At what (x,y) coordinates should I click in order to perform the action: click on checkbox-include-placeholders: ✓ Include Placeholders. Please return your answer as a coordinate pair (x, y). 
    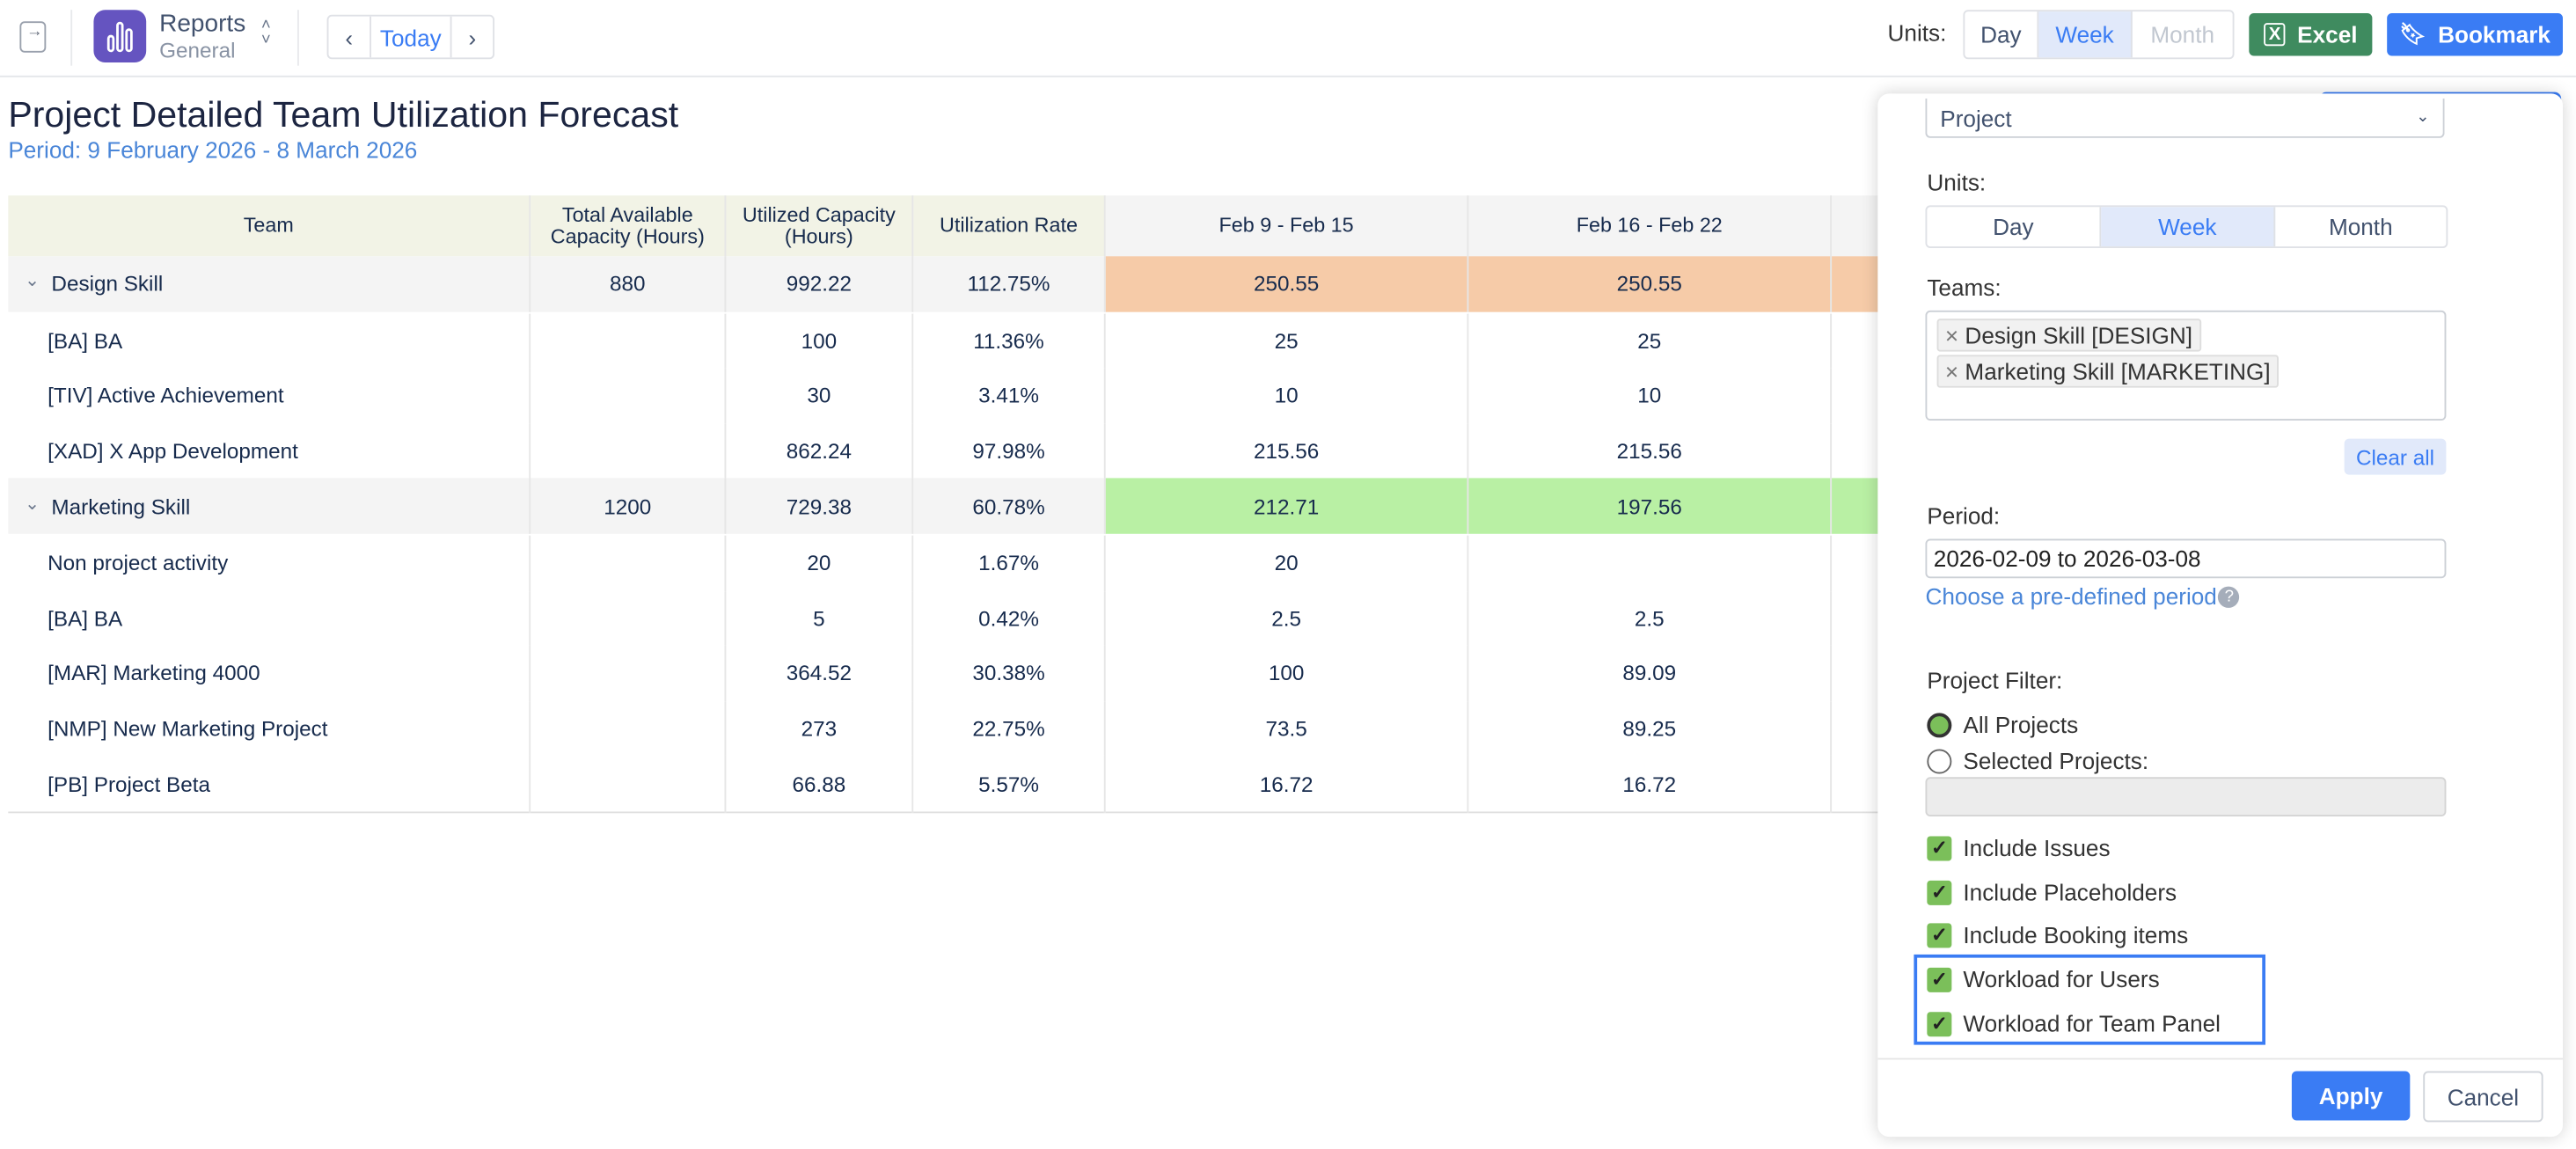
    Looking at the image, I should click on (2052, 892).